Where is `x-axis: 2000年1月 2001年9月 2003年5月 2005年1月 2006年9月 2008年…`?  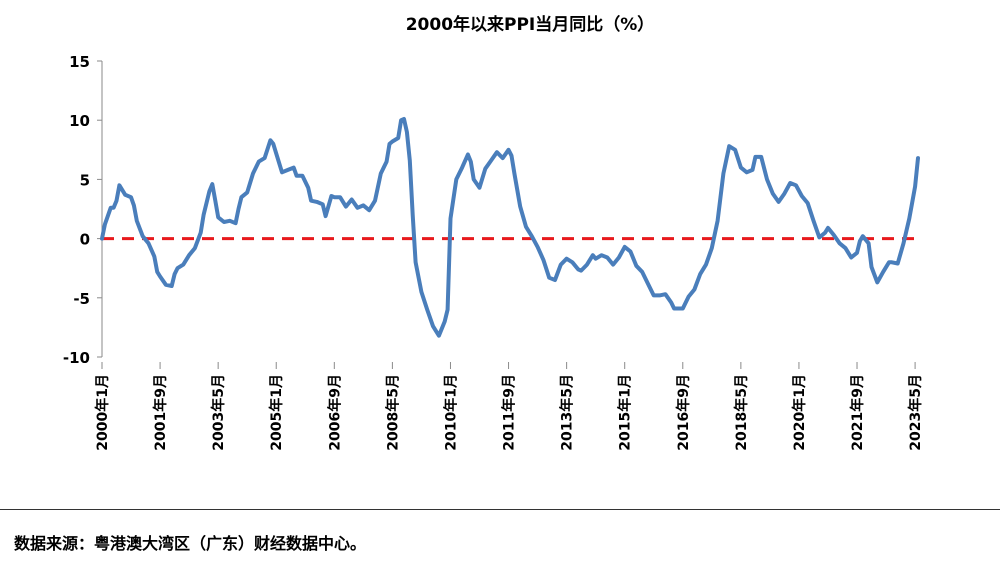
x-axis: 2000年1月 2001年9月 2003年5月 2005年1月 2006年9月 2008年… is located at coordinates (509, 406).